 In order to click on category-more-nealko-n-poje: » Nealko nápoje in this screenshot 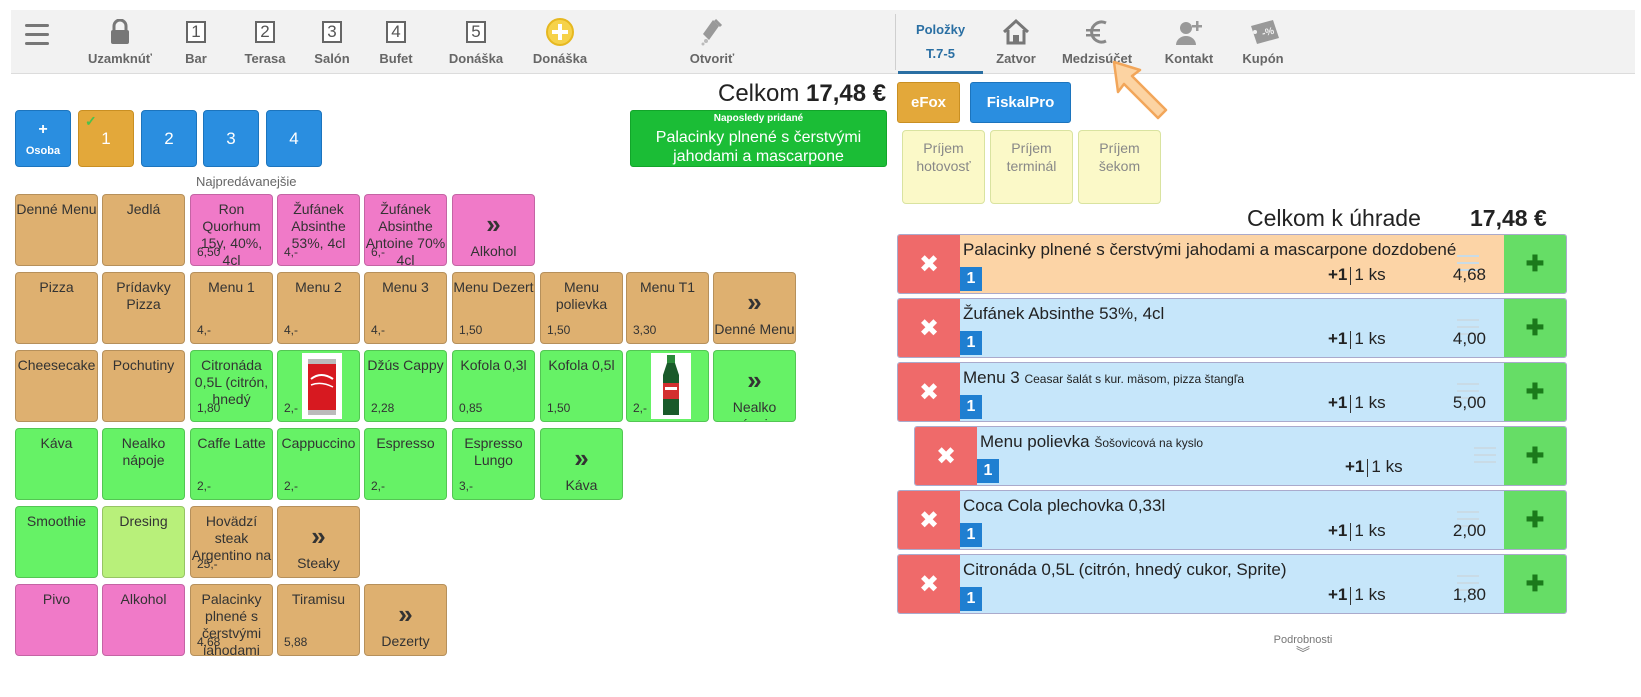, I will do `click(754, 386)`.